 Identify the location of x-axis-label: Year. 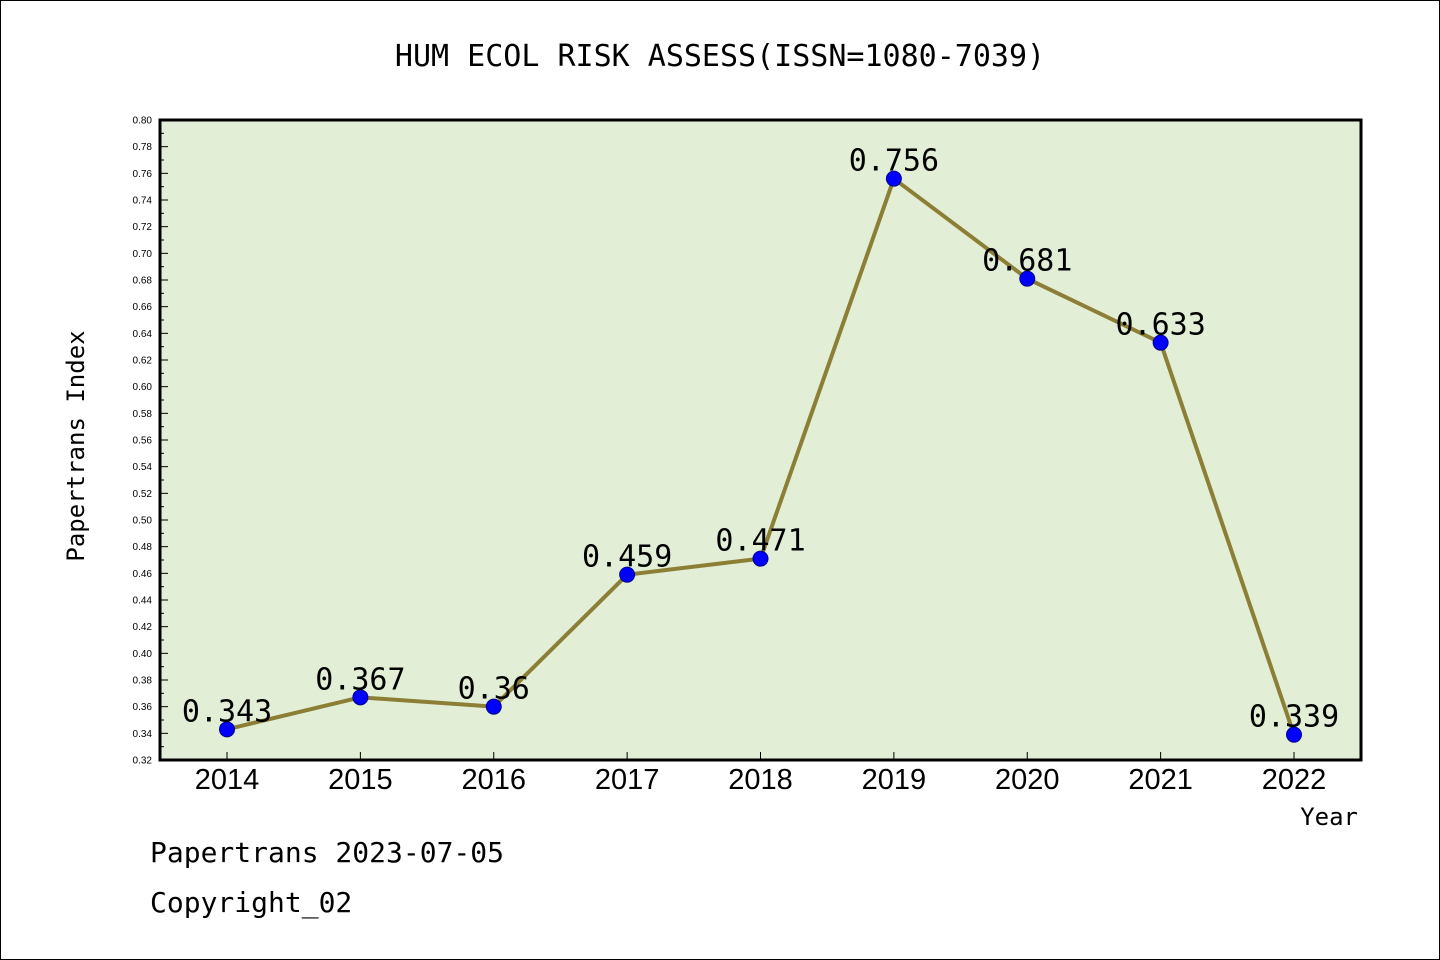
(1329, 817).